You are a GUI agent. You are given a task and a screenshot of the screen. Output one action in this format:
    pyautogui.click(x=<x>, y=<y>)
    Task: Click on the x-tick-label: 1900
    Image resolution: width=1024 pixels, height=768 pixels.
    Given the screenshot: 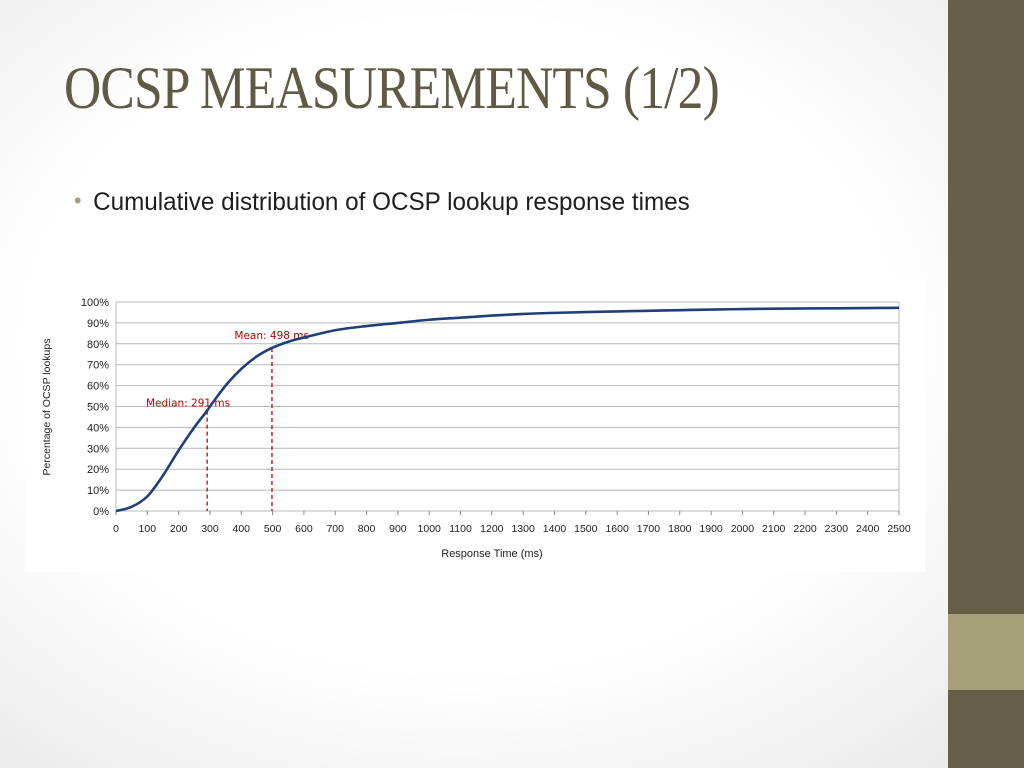 What is the action you would take?
    pyautogui.click(x=711, y=529)
    